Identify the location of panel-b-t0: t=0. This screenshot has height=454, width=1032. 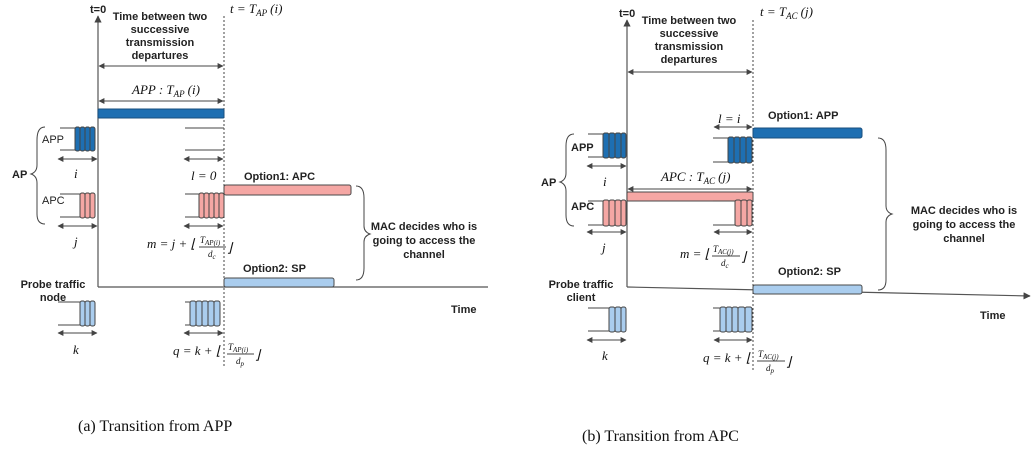
(627, 14).